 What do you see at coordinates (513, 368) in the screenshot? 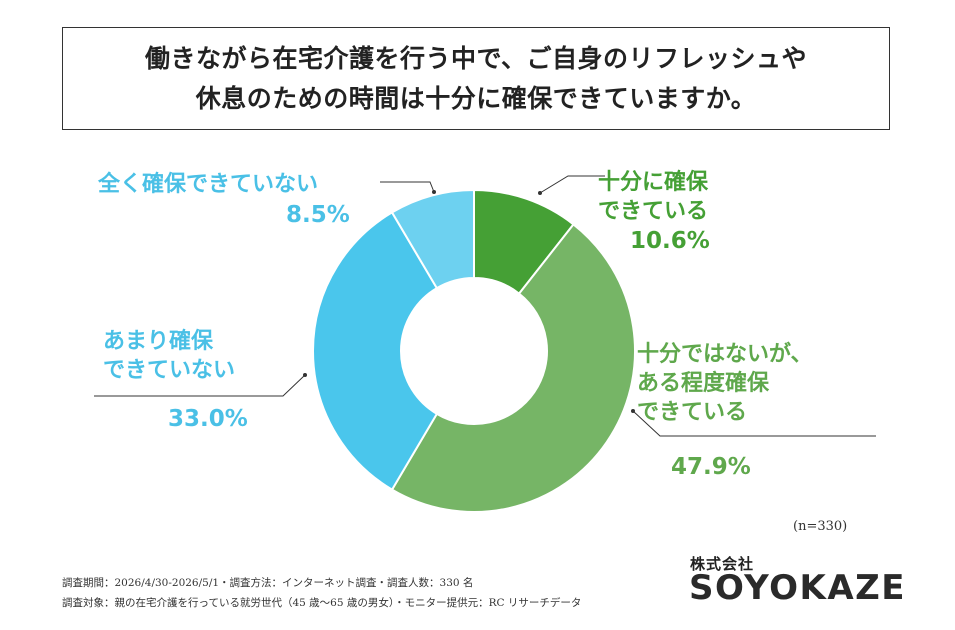
I see `slice-somewhat` at bounding box center [513, 368].